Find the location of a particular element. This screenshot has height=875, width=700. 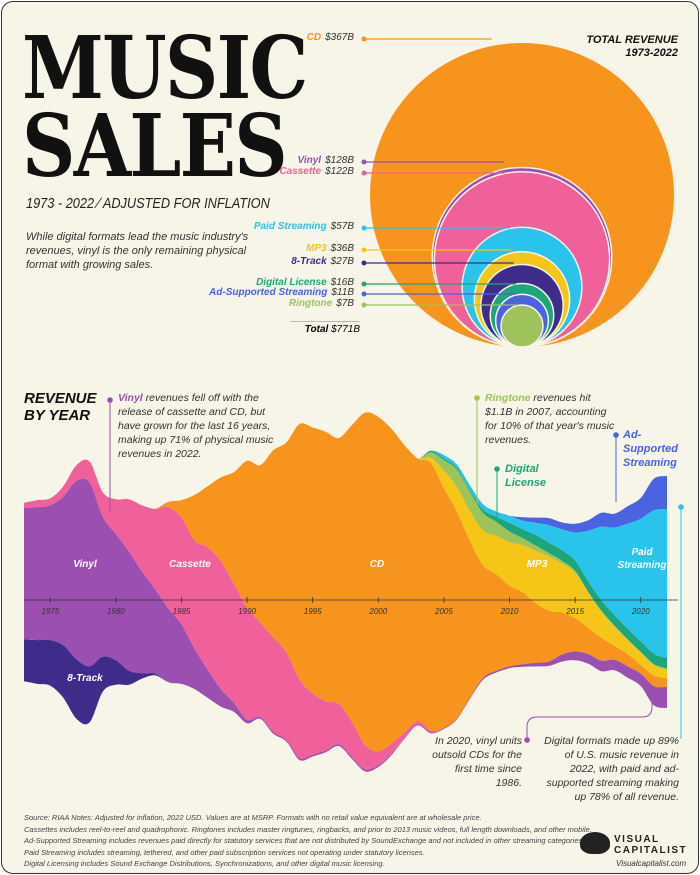

x-tick-label: 2010 is located at coordinates (509, 611).